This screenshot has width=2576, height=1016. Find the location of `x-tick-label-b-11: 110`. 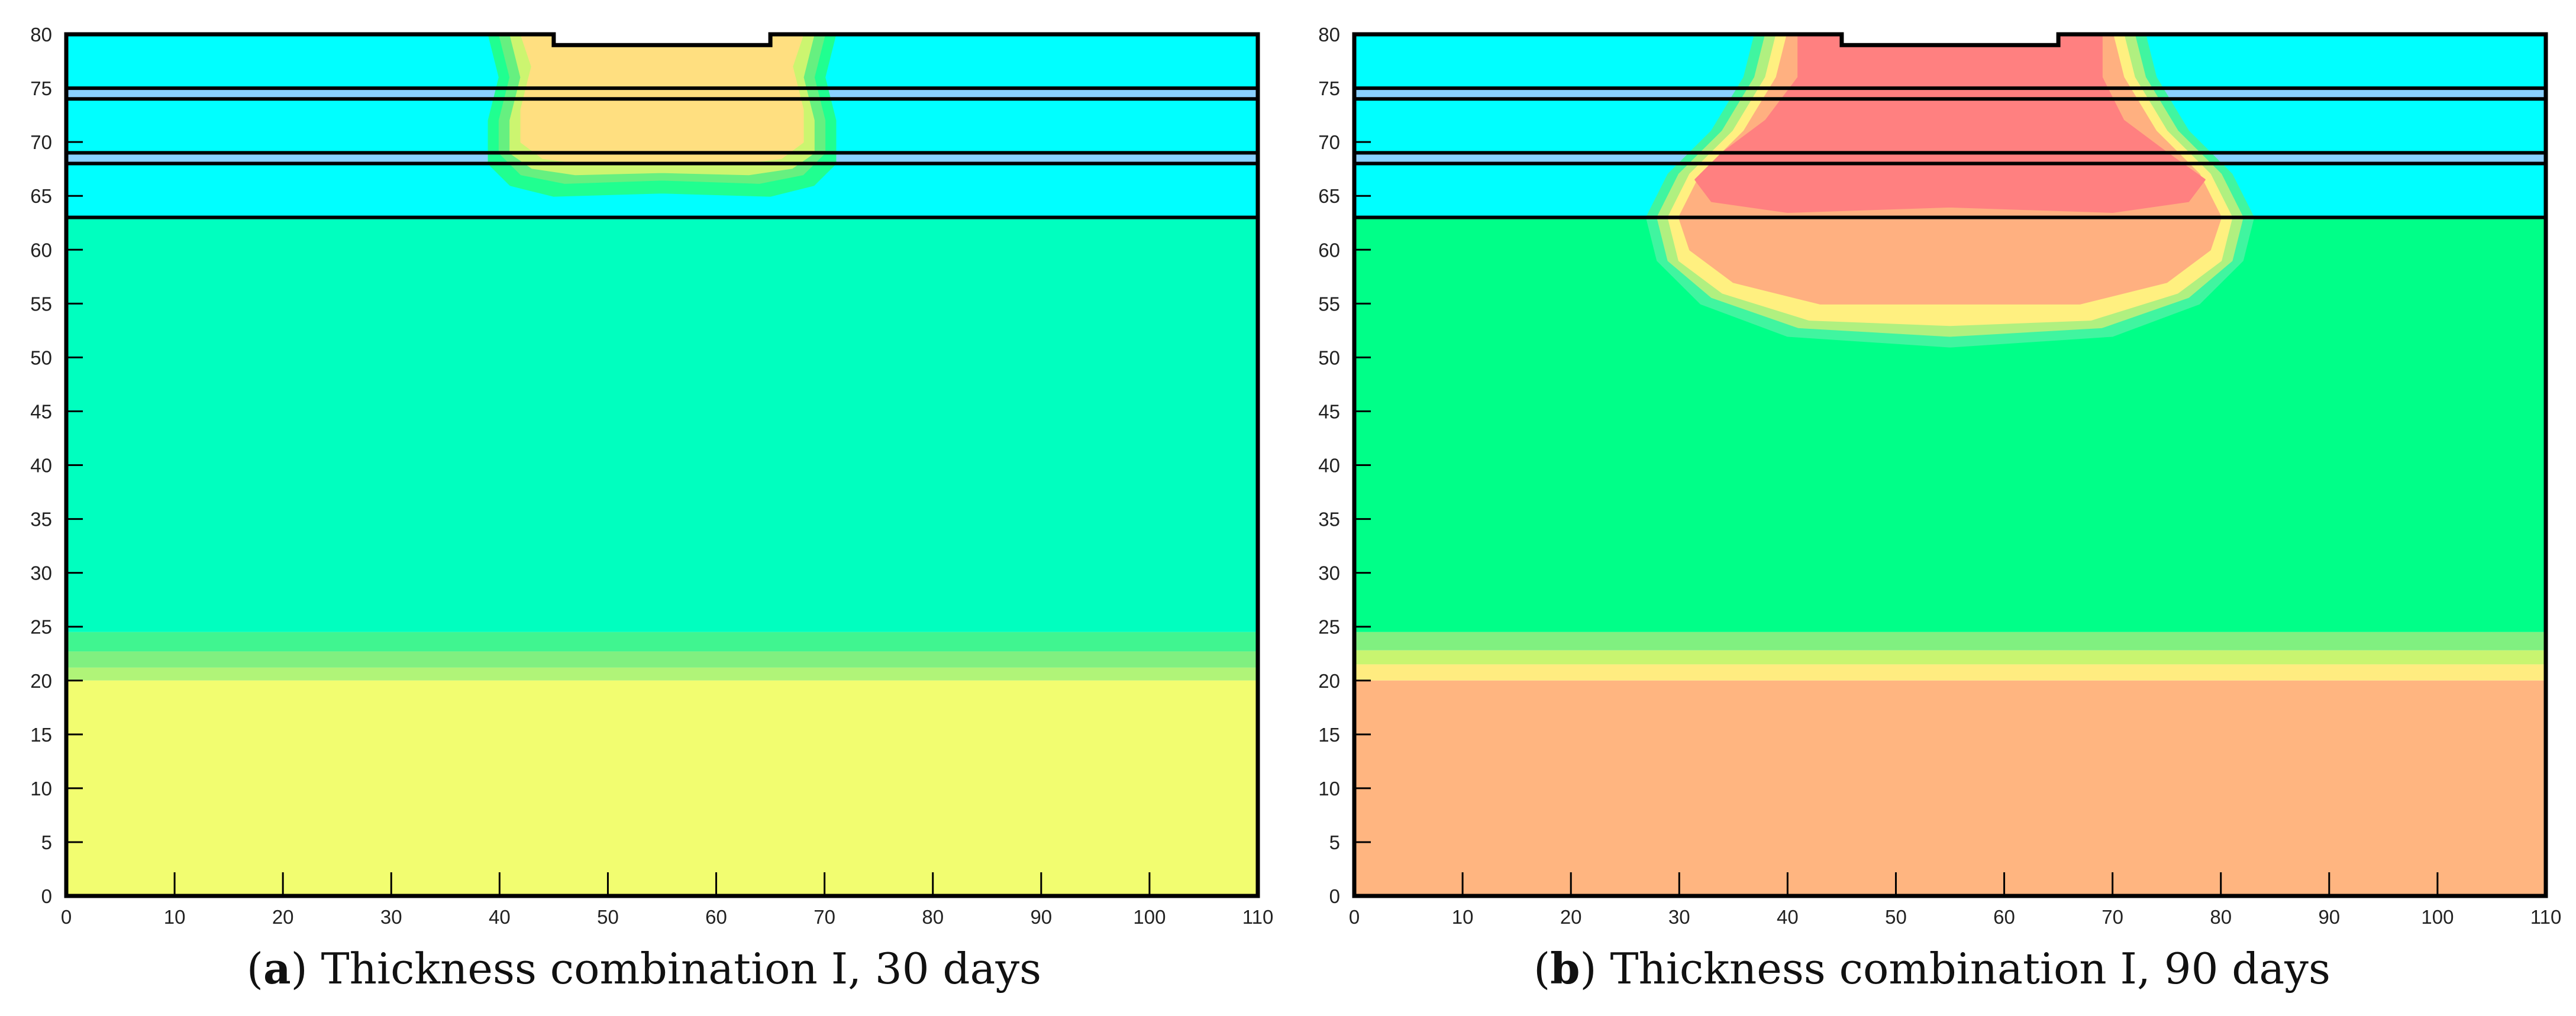

x-tick-label-b-11: 110 is located at coordinates (2546, 917).